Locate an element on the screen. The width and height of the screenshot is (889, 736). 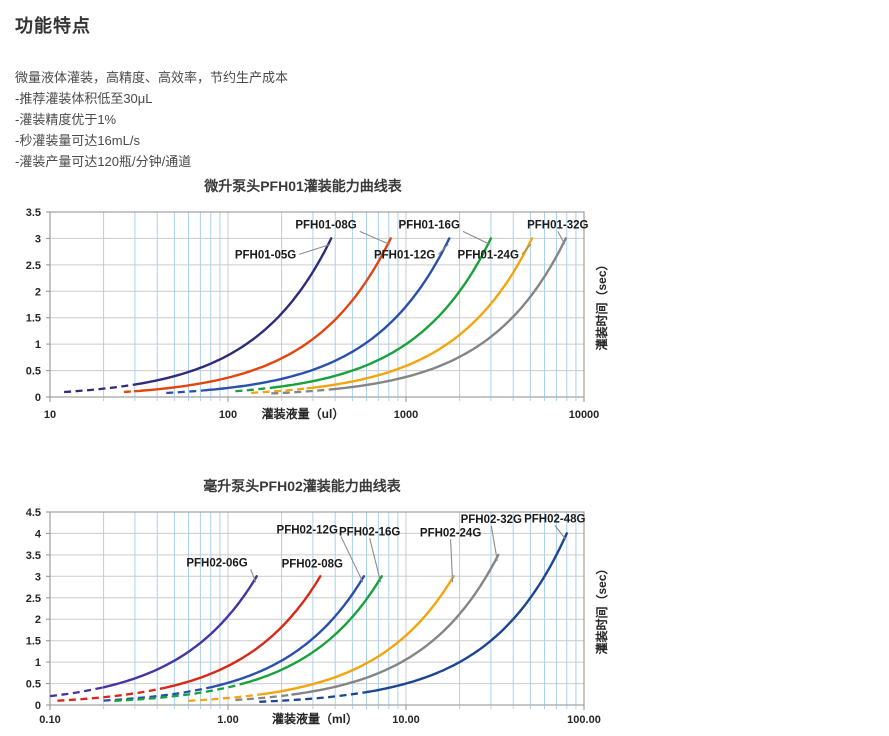
PFH02-12G-label-leader is located at coordinates (352, 559).